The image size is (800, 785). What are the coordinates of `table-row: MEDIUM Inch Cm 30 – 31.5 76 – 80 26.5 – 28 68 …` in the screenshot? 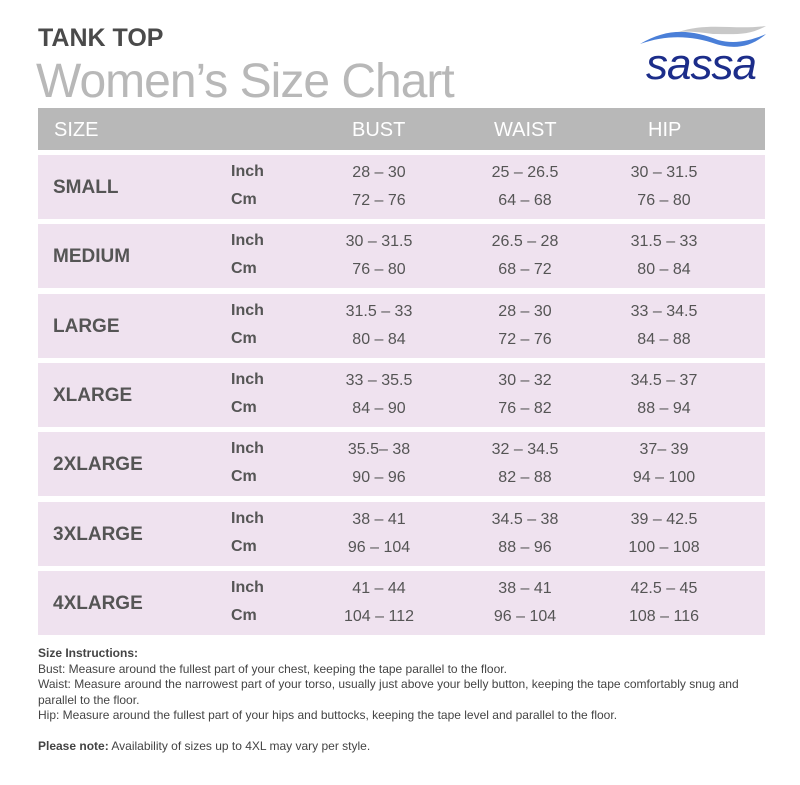 It's located at (401, 256).